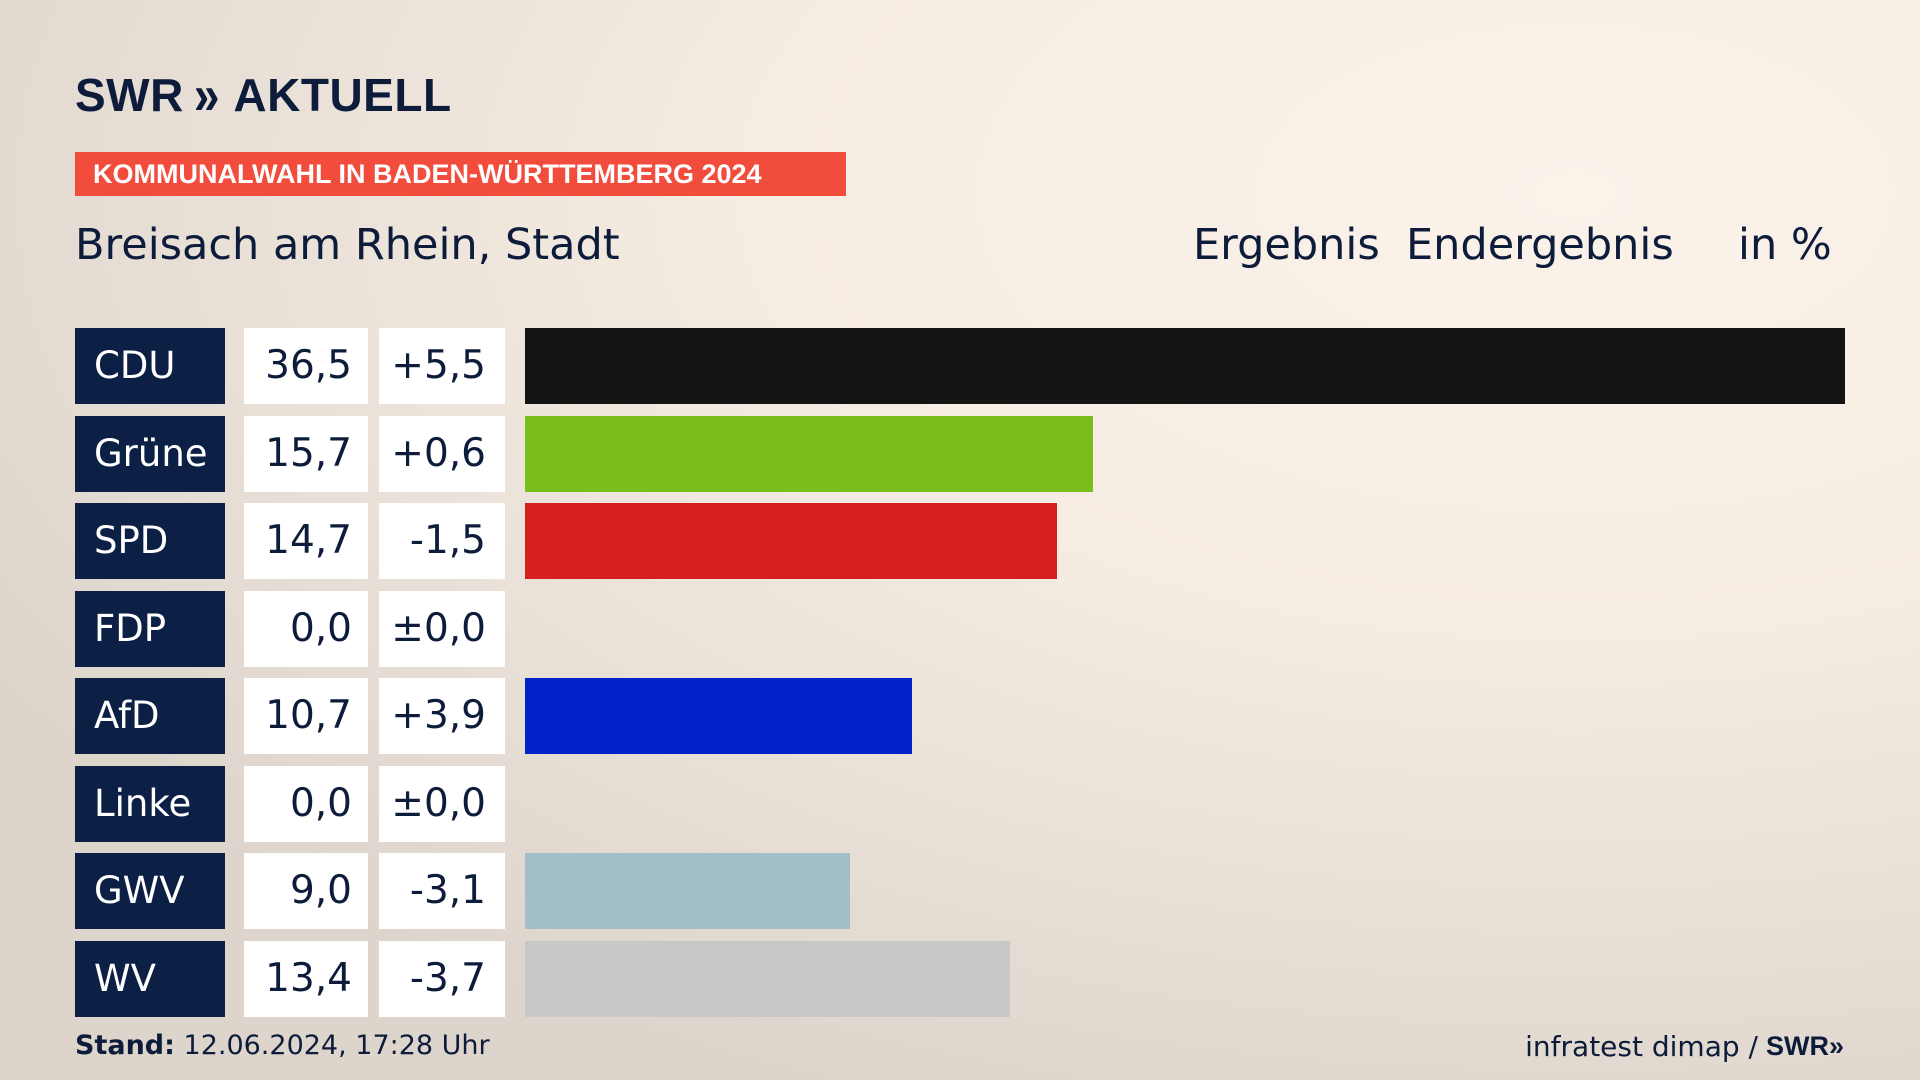  Describe the element at coordinates (150, 454) in the screenshot. I see `party-label: Grüne` at that location.